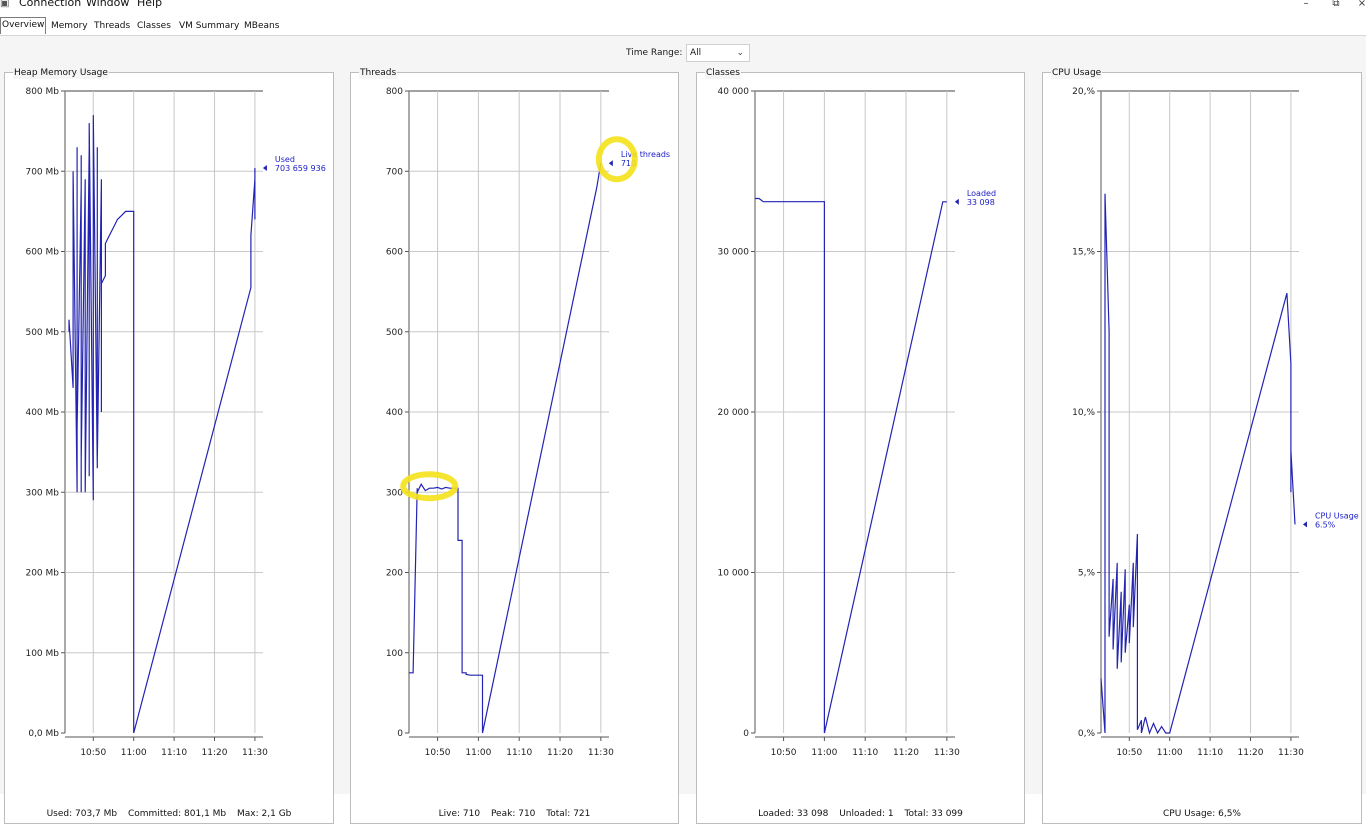 This screenshot has width=1366, height=824. I want to click on cpu-usage-footer: CPU Usage: 6,5%, so click(1202, 814).